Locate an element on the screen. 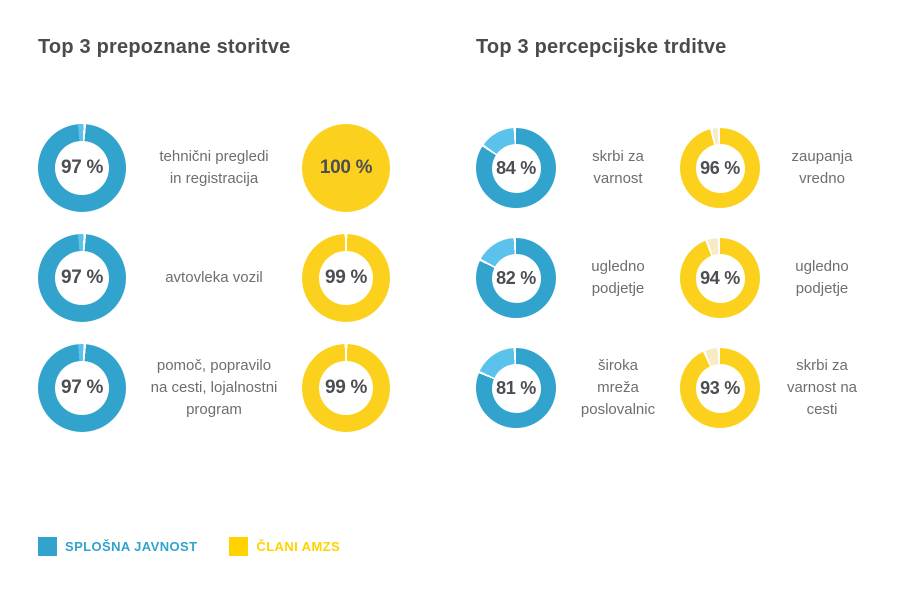  legend-item-clani-amzs: ČLANI AMZS is located at coordinates (284, 546).